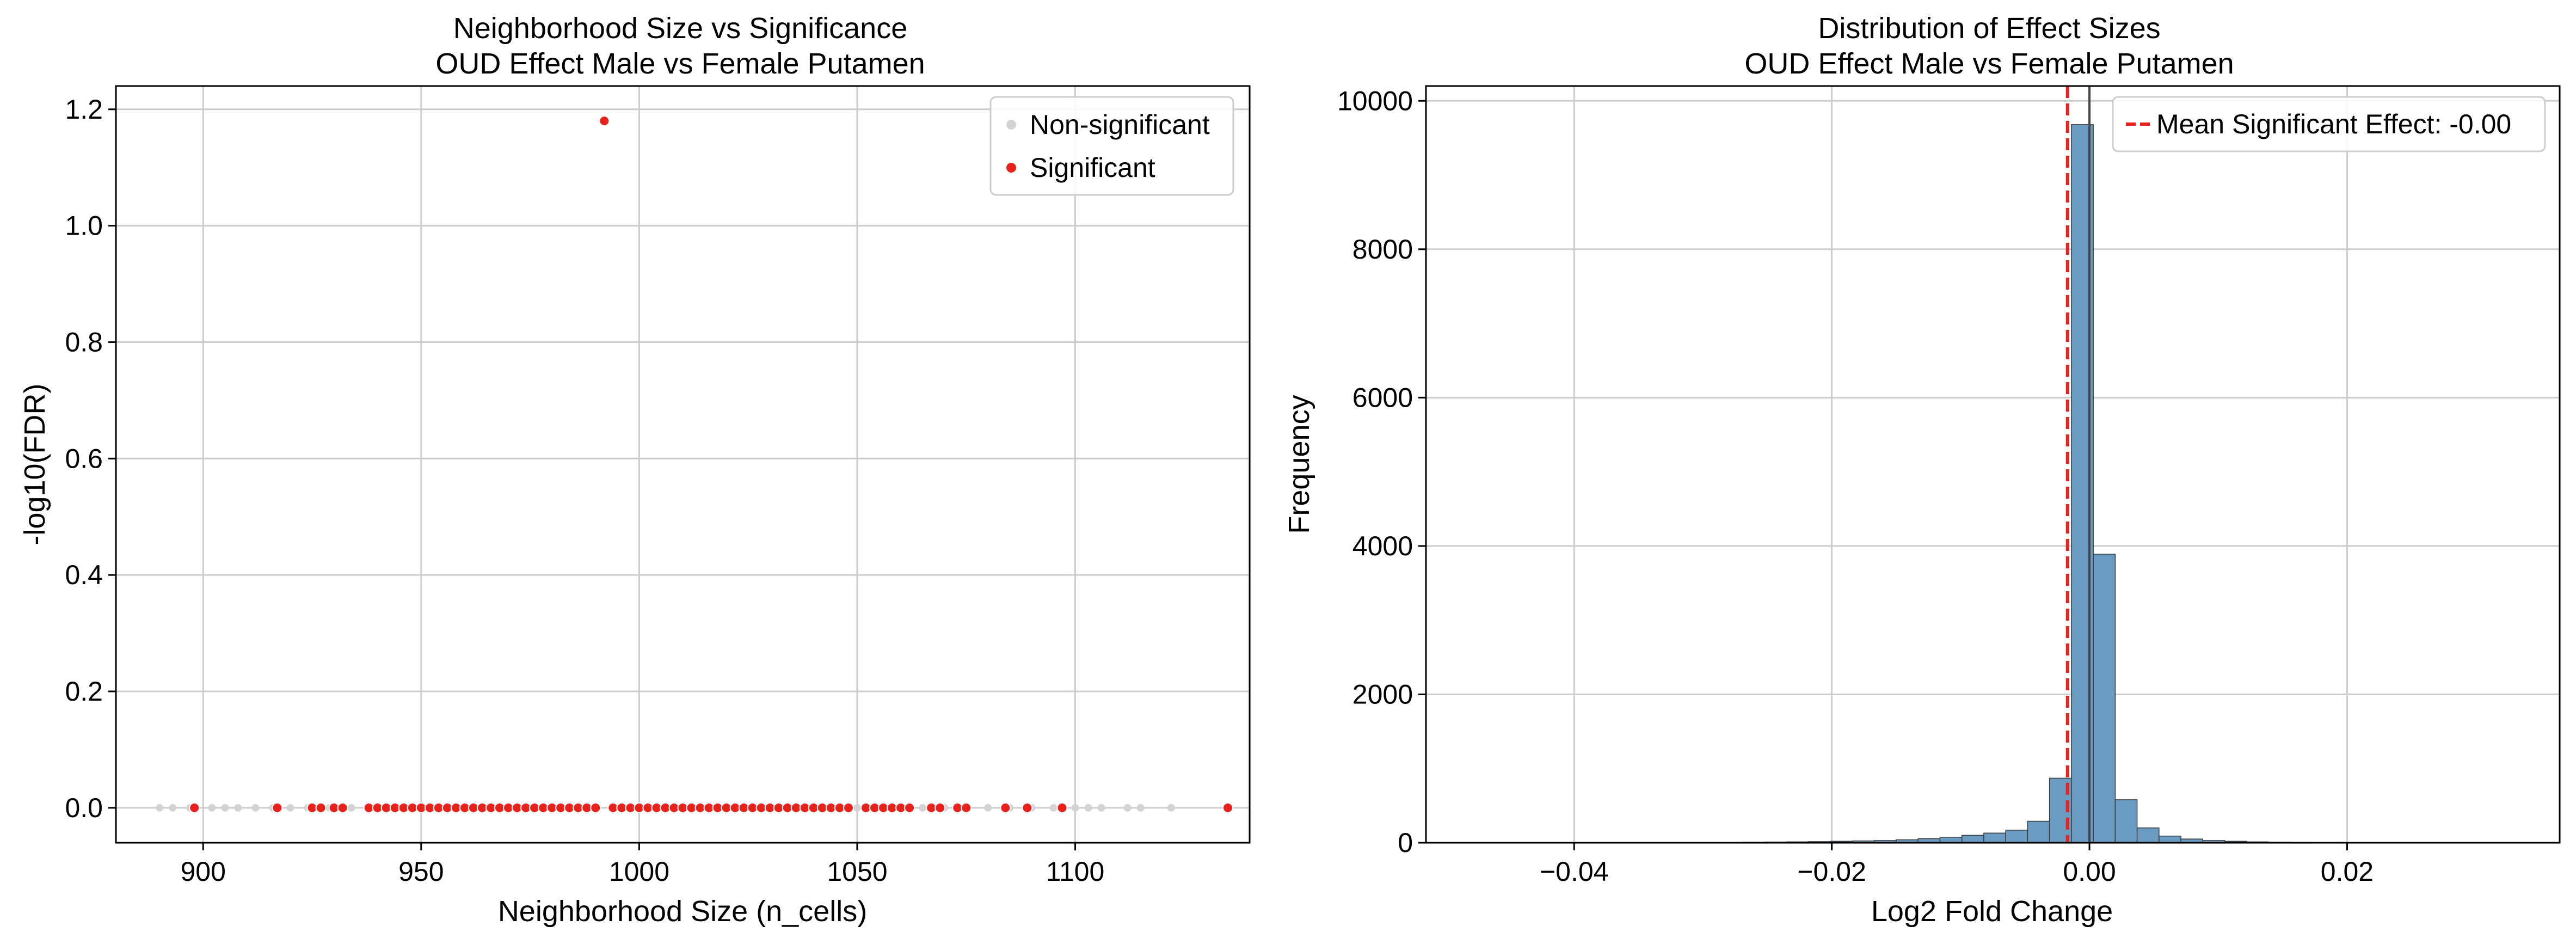 This screenshot has width=2576, height=944. What do you see at coordinates (84, 342) in the screenshot?
I see `scatter-y-tick-label: 0.8` at bounding box center [84, 342].